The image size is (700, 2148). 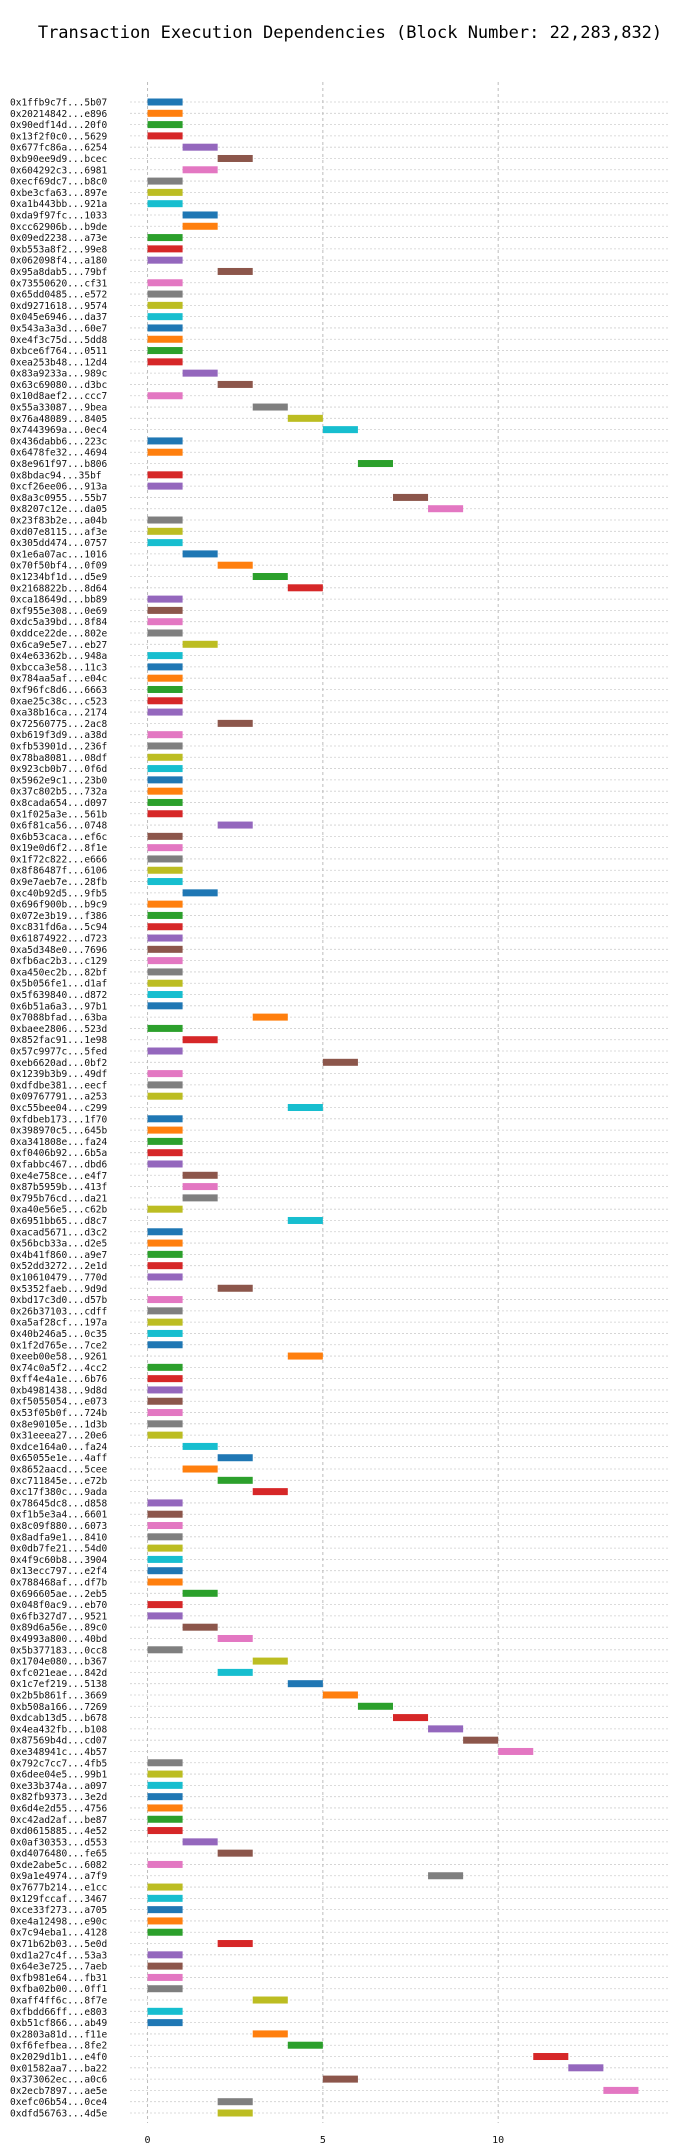 I want to click on transaction-label: 0x65dd0485...e572, so click(x=58, y=295).